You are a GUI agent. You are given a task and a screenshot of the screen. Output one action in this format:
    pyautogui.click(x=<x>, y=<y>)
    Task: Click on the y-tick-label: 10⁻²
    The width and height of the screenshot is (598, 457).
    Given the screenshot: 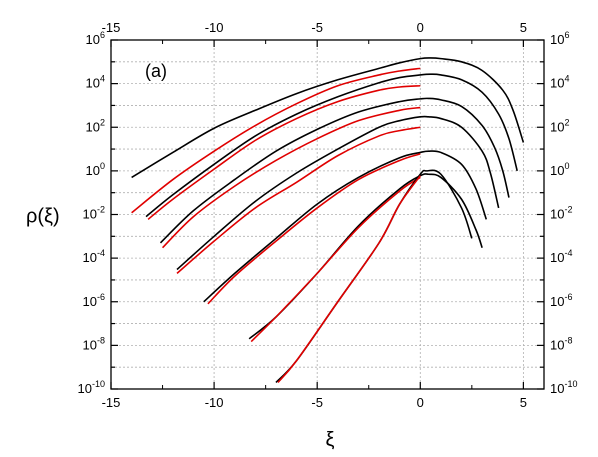 What is the action you would take?
    pyautogui.click(x=94, y=213)
    